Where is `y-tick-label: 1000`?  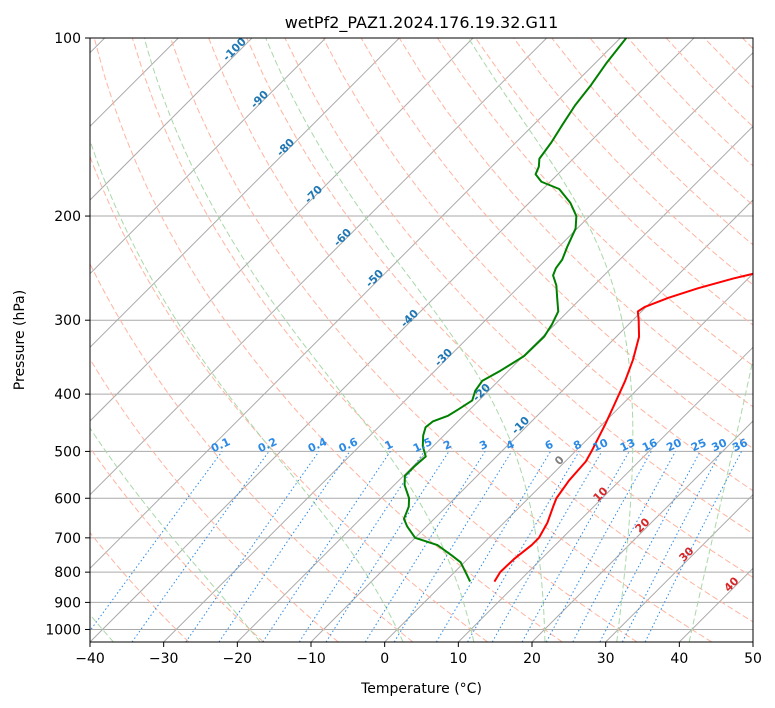
y-tick-label: 1000 is located at coordinates (63, 630).